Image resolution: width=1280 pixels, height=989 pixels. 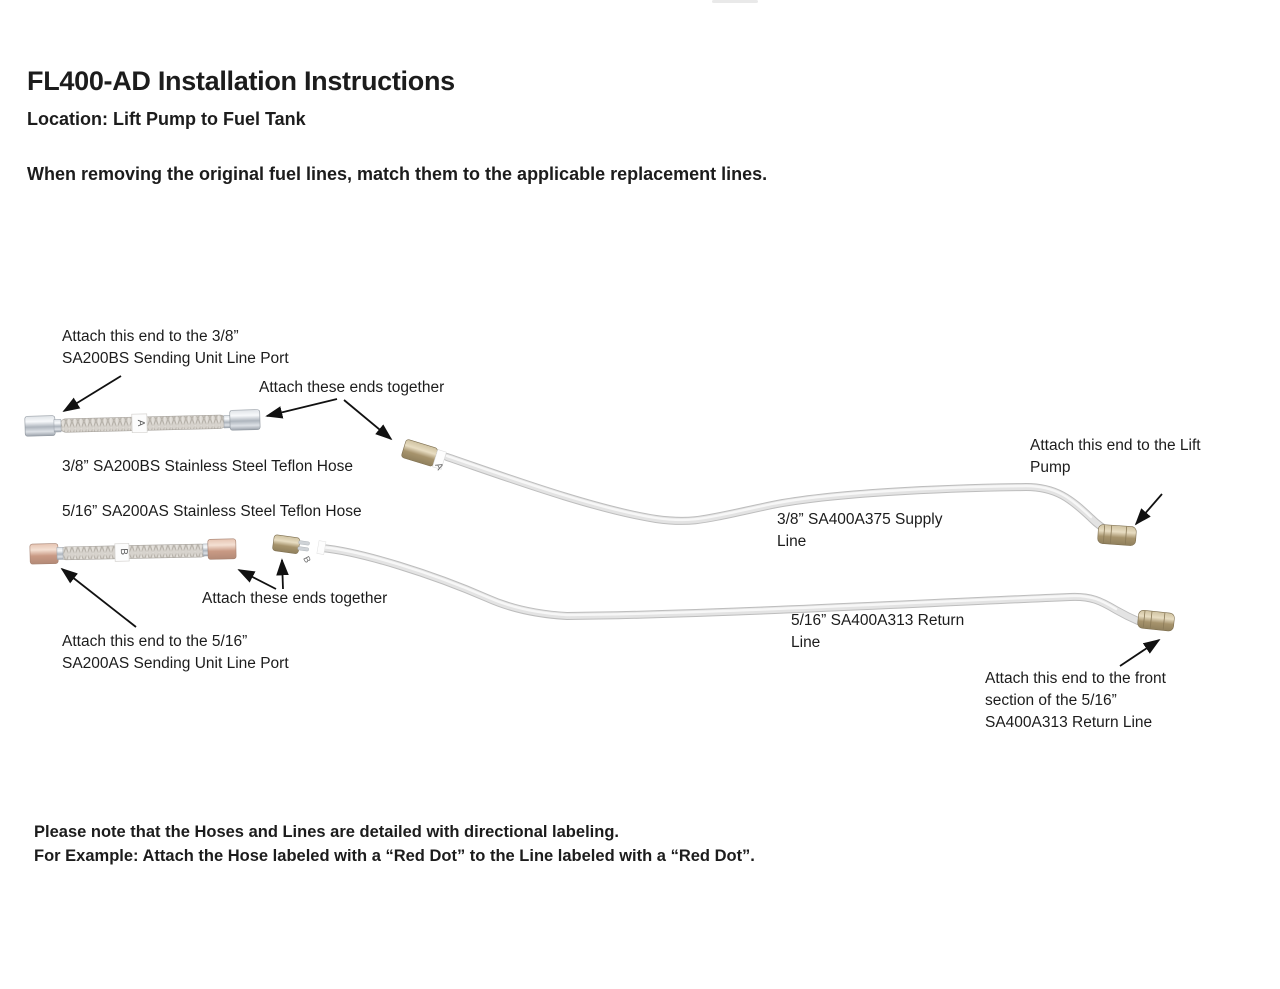 I want to click on hose-b-left-fitting, so click(x=44, y=554).